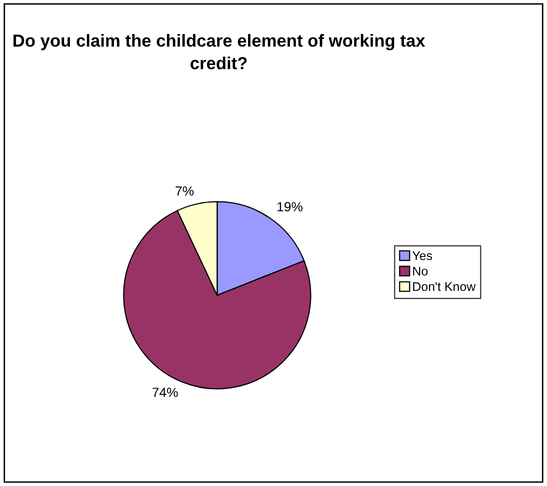 The height and width of the screenshot is (486, 547). I want to click on data-label: 74%, so click(165, 392).